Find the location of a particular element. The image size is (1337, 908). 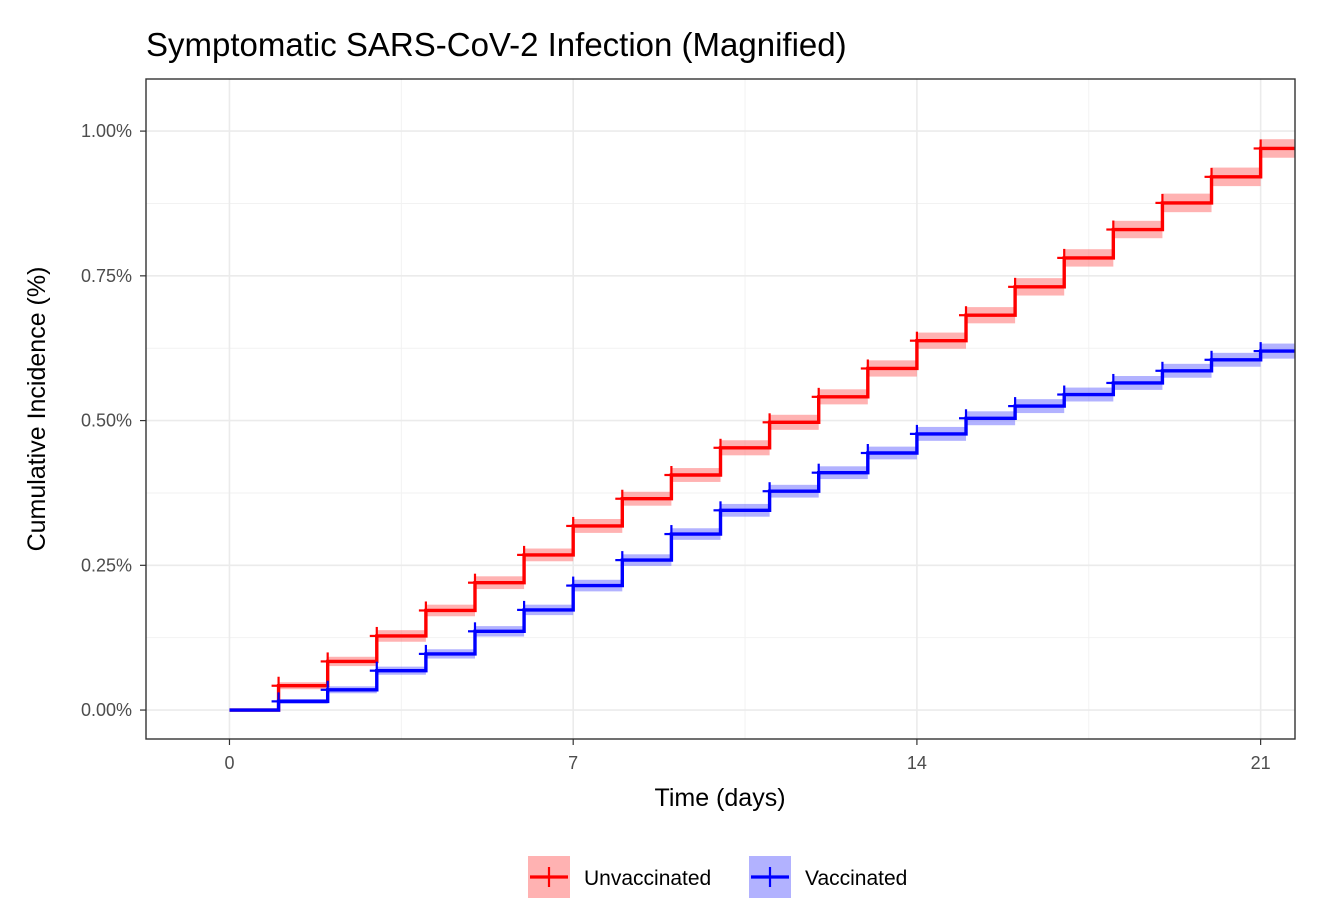

legend-item-vaccinated: Vaccinated is located at coordinates (828, 877).